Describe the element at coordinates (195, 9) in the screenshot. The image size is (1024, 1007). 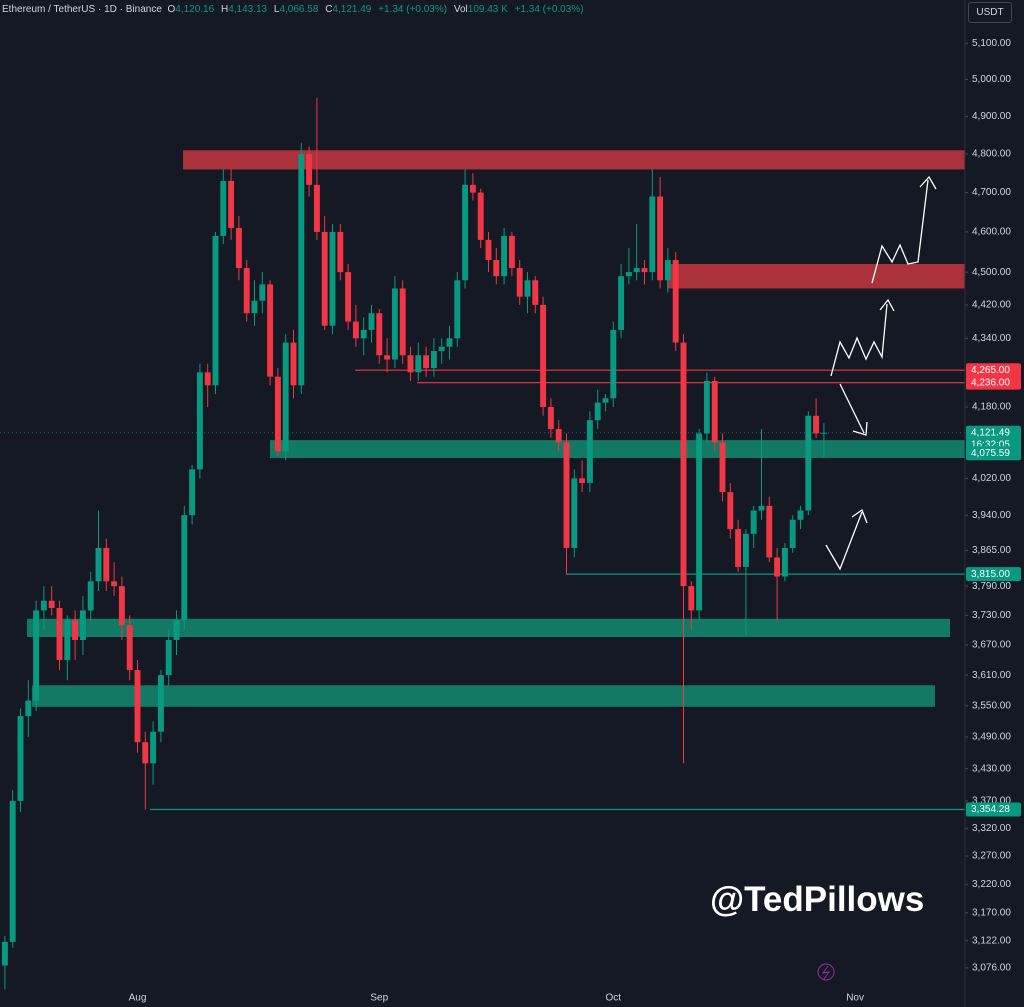
I see `ohlc-value: 4,120.16` at that location.